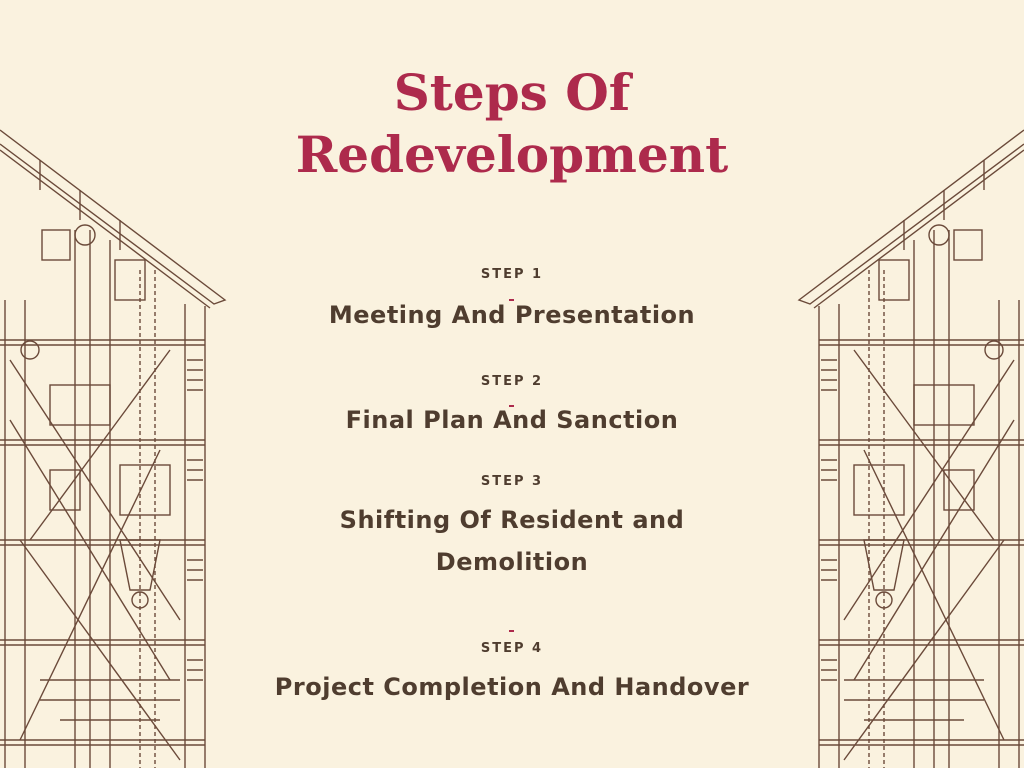  I want to click on step-2-label: STEP 2, so click(512, 381).